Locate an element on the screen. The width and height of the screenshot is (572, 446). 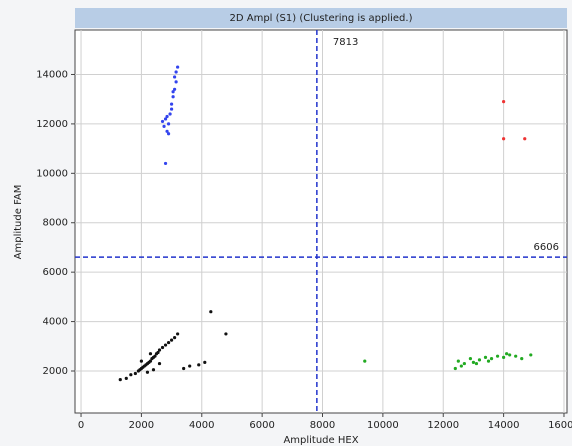
x-tick-label: 4000 is located at coordinates (201, 425).